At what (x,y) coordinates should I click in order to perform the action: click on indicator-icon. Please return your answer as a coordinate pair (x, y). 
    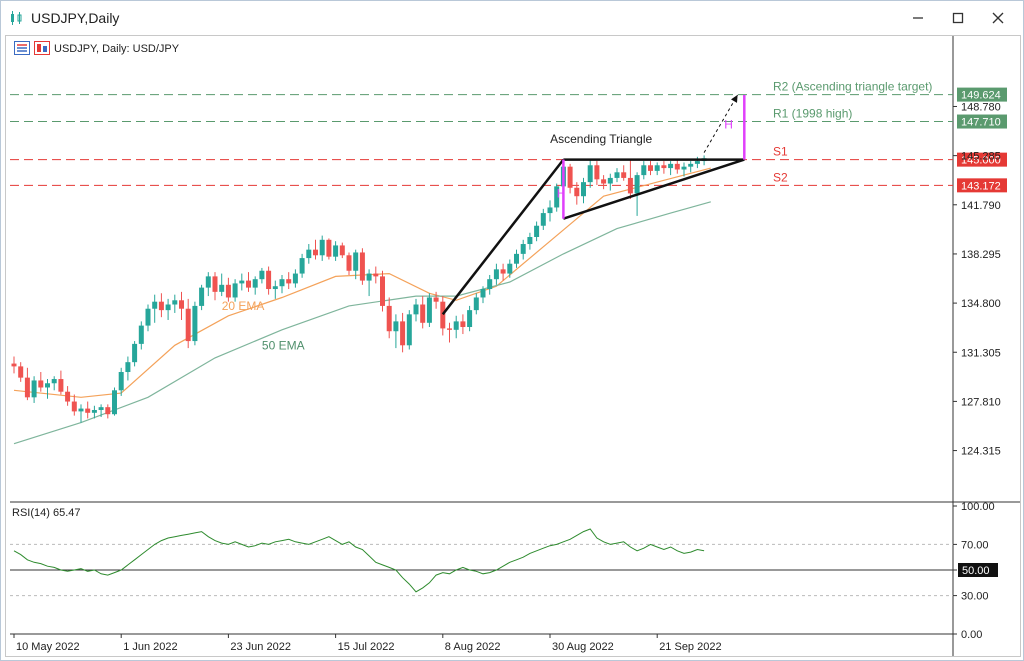
    Looking at the image, I should click on (42, 48).